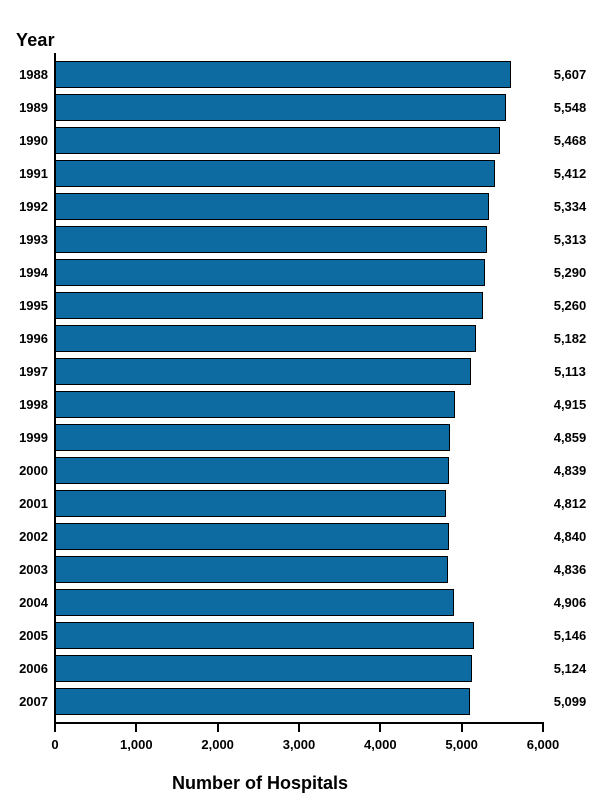  Describe the element at coordinates (33, 701) in the screenshot. I see `year-label: 2007` at that location.